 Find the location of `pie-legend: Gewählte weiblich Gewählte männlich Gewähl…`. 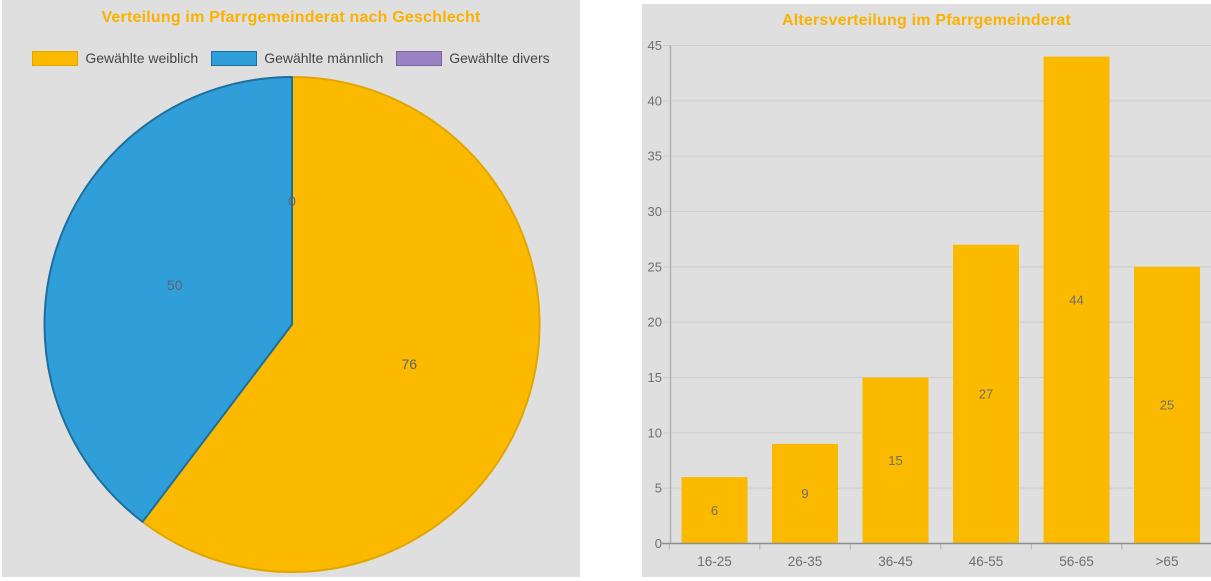

pie-legend: Gewählte weiblich Gewählte männlich Gewähl… is located at coordinates (291, 58).